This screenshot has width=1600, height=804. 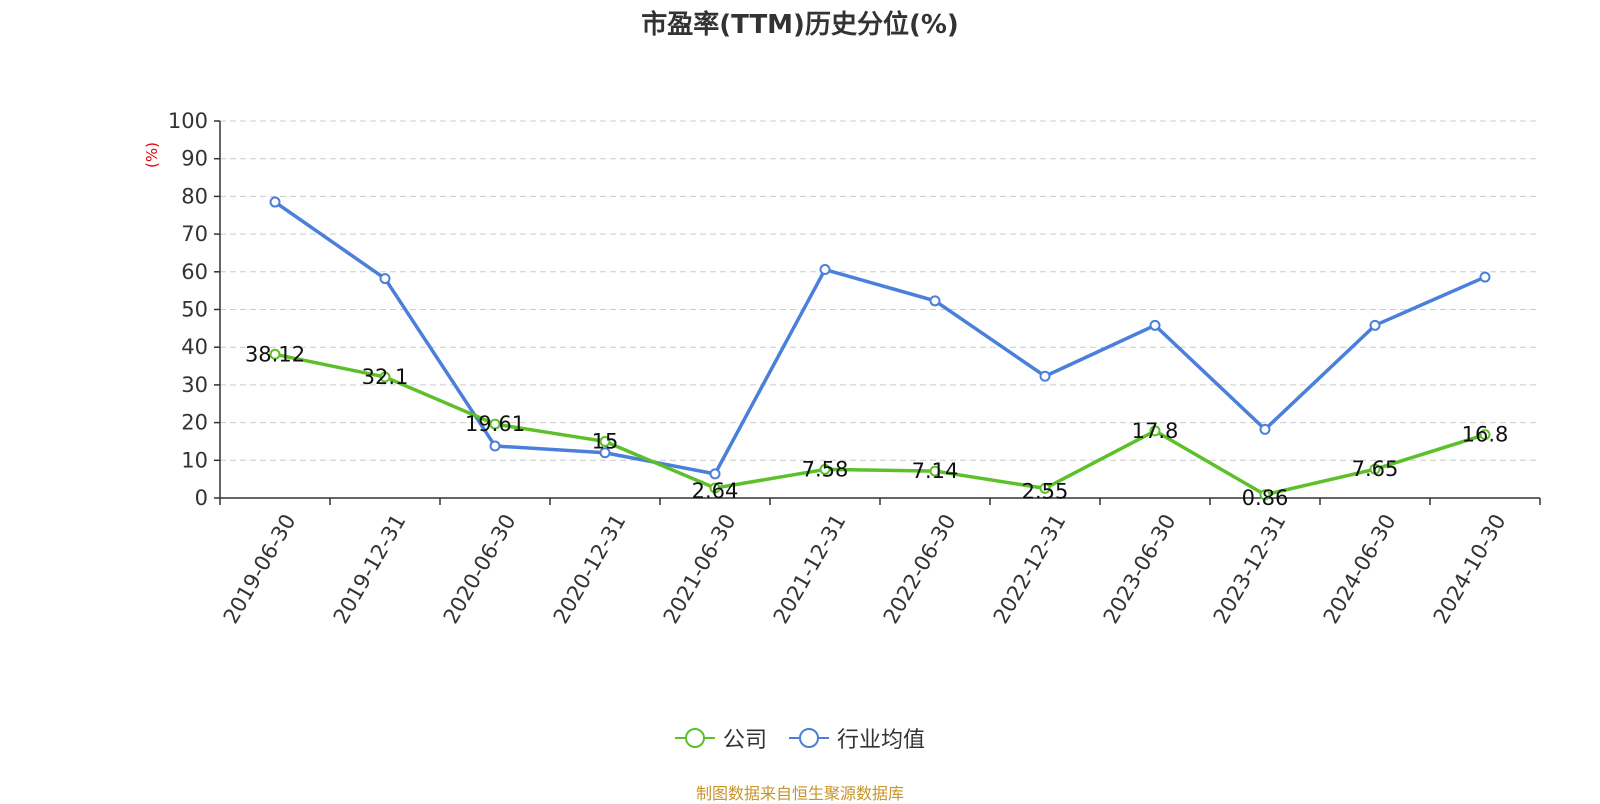 What do you see at coordinates (700, 569) in the screenshot?
I see `x-tick-label: 2021-06-30` at bounding box center [700, 569].